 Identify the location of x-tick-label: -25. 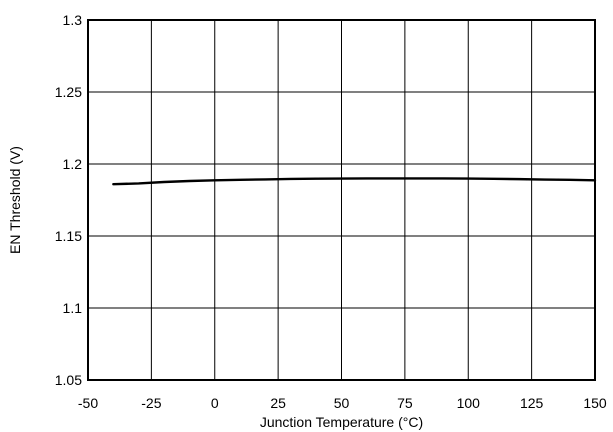
(151, 403).